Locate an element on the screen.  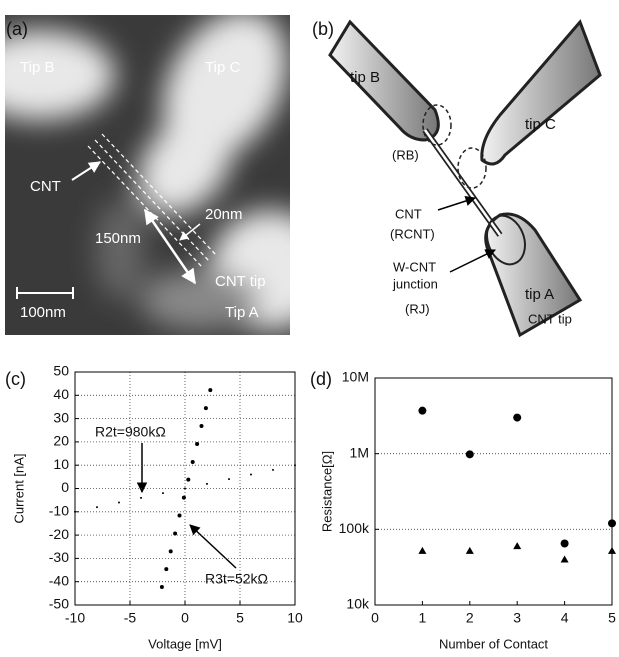
tip-label: tip B is located at coordinates (365, 77).